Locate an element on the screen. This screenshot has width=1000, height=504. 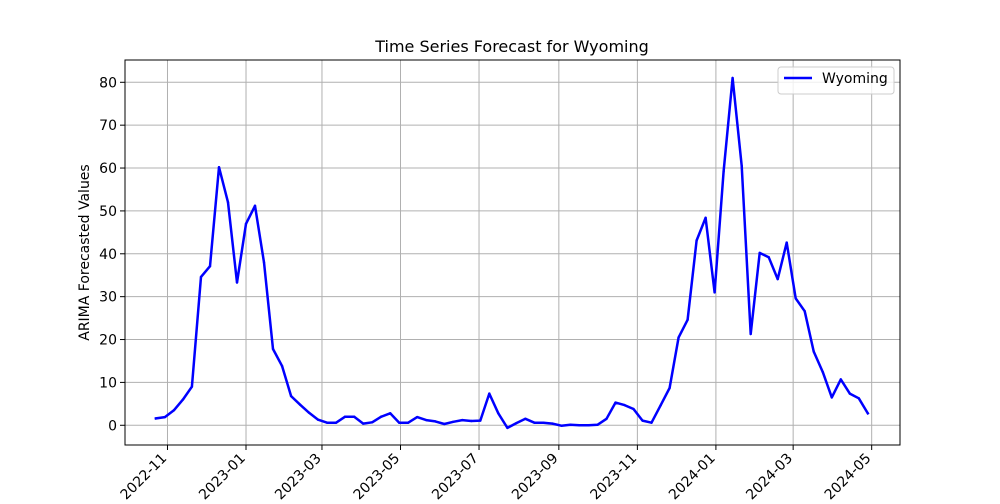
chart-title: Time Series Forecast for Wyoming is located at coordinates (511, 46).